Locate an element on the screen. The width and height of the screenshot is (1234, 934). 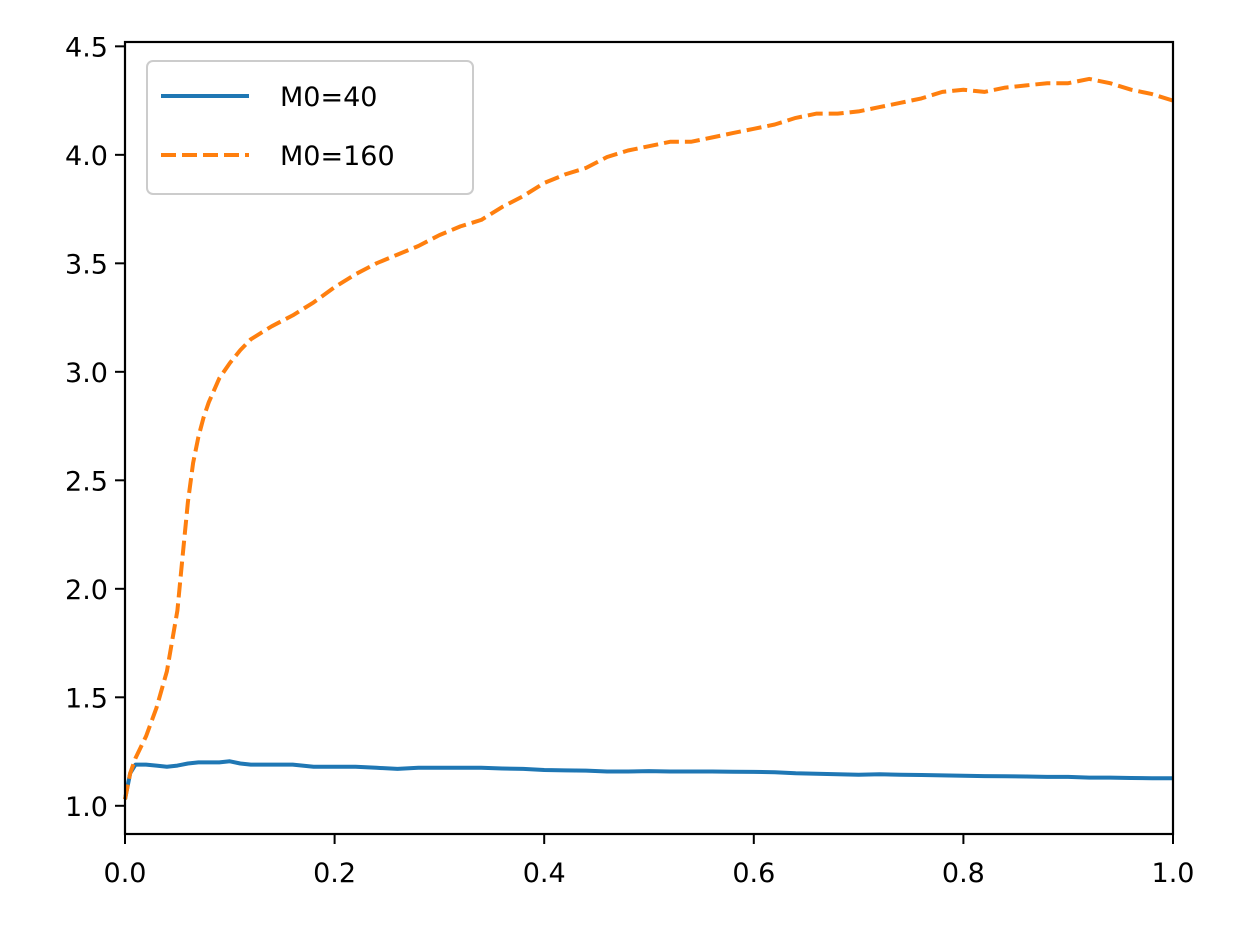
y-tick-label: 3.5 is located at coordinates (86, 264).